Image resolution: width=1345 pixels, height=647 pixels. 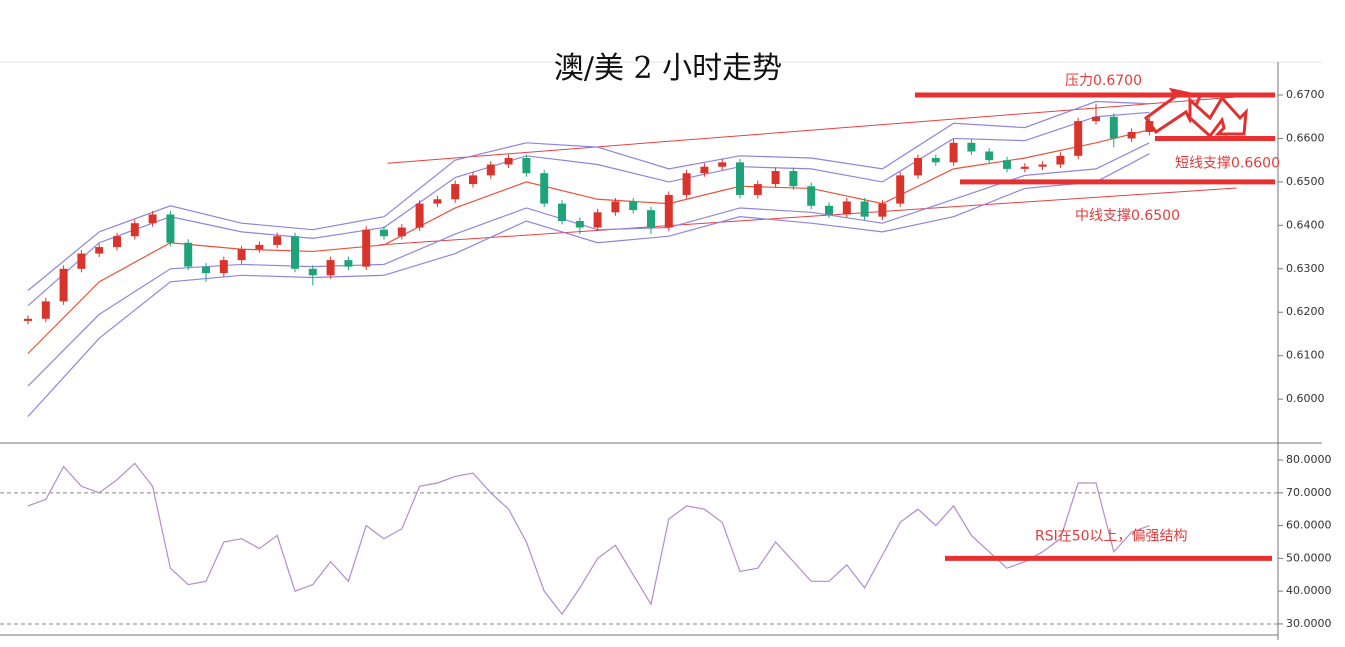 What do you see at coordinates (1309, 590) in the screenshot?
I see `y-tick-label: 40.0000` at bounding box center [1309, 590].